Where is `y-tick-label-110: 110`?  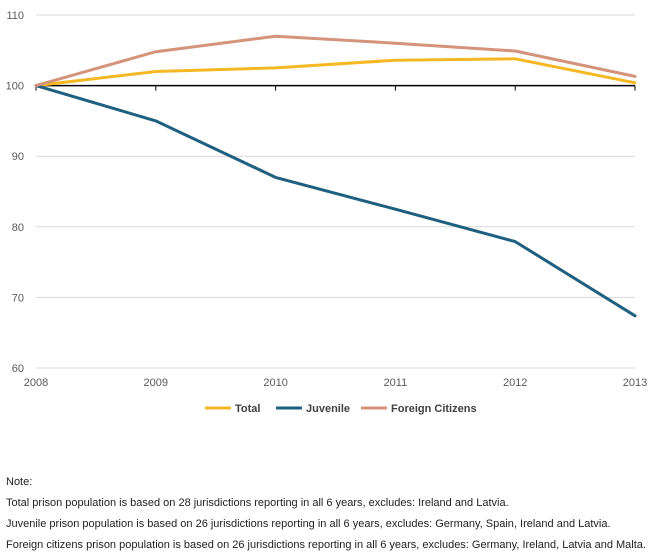
y-tick-label-110: 110 is located at coordinates (15, 16).